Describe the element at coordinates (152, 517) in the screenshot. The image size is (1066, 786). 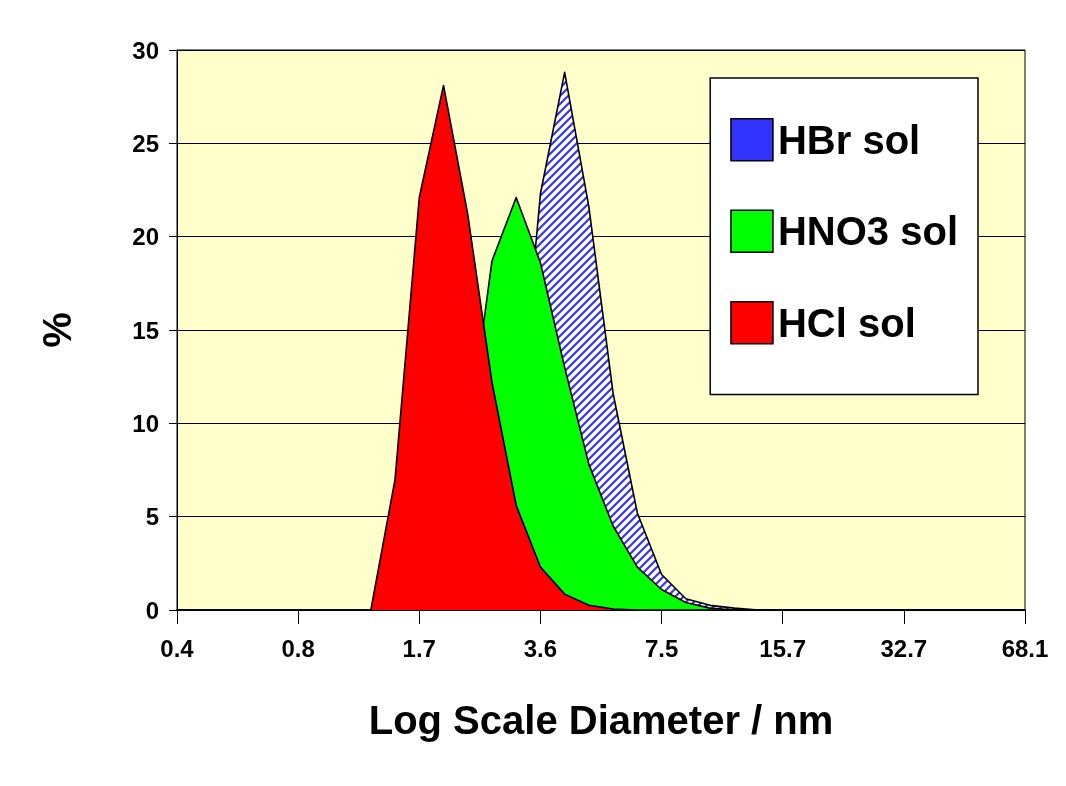
I see `y-tick-label: 5` at that location.